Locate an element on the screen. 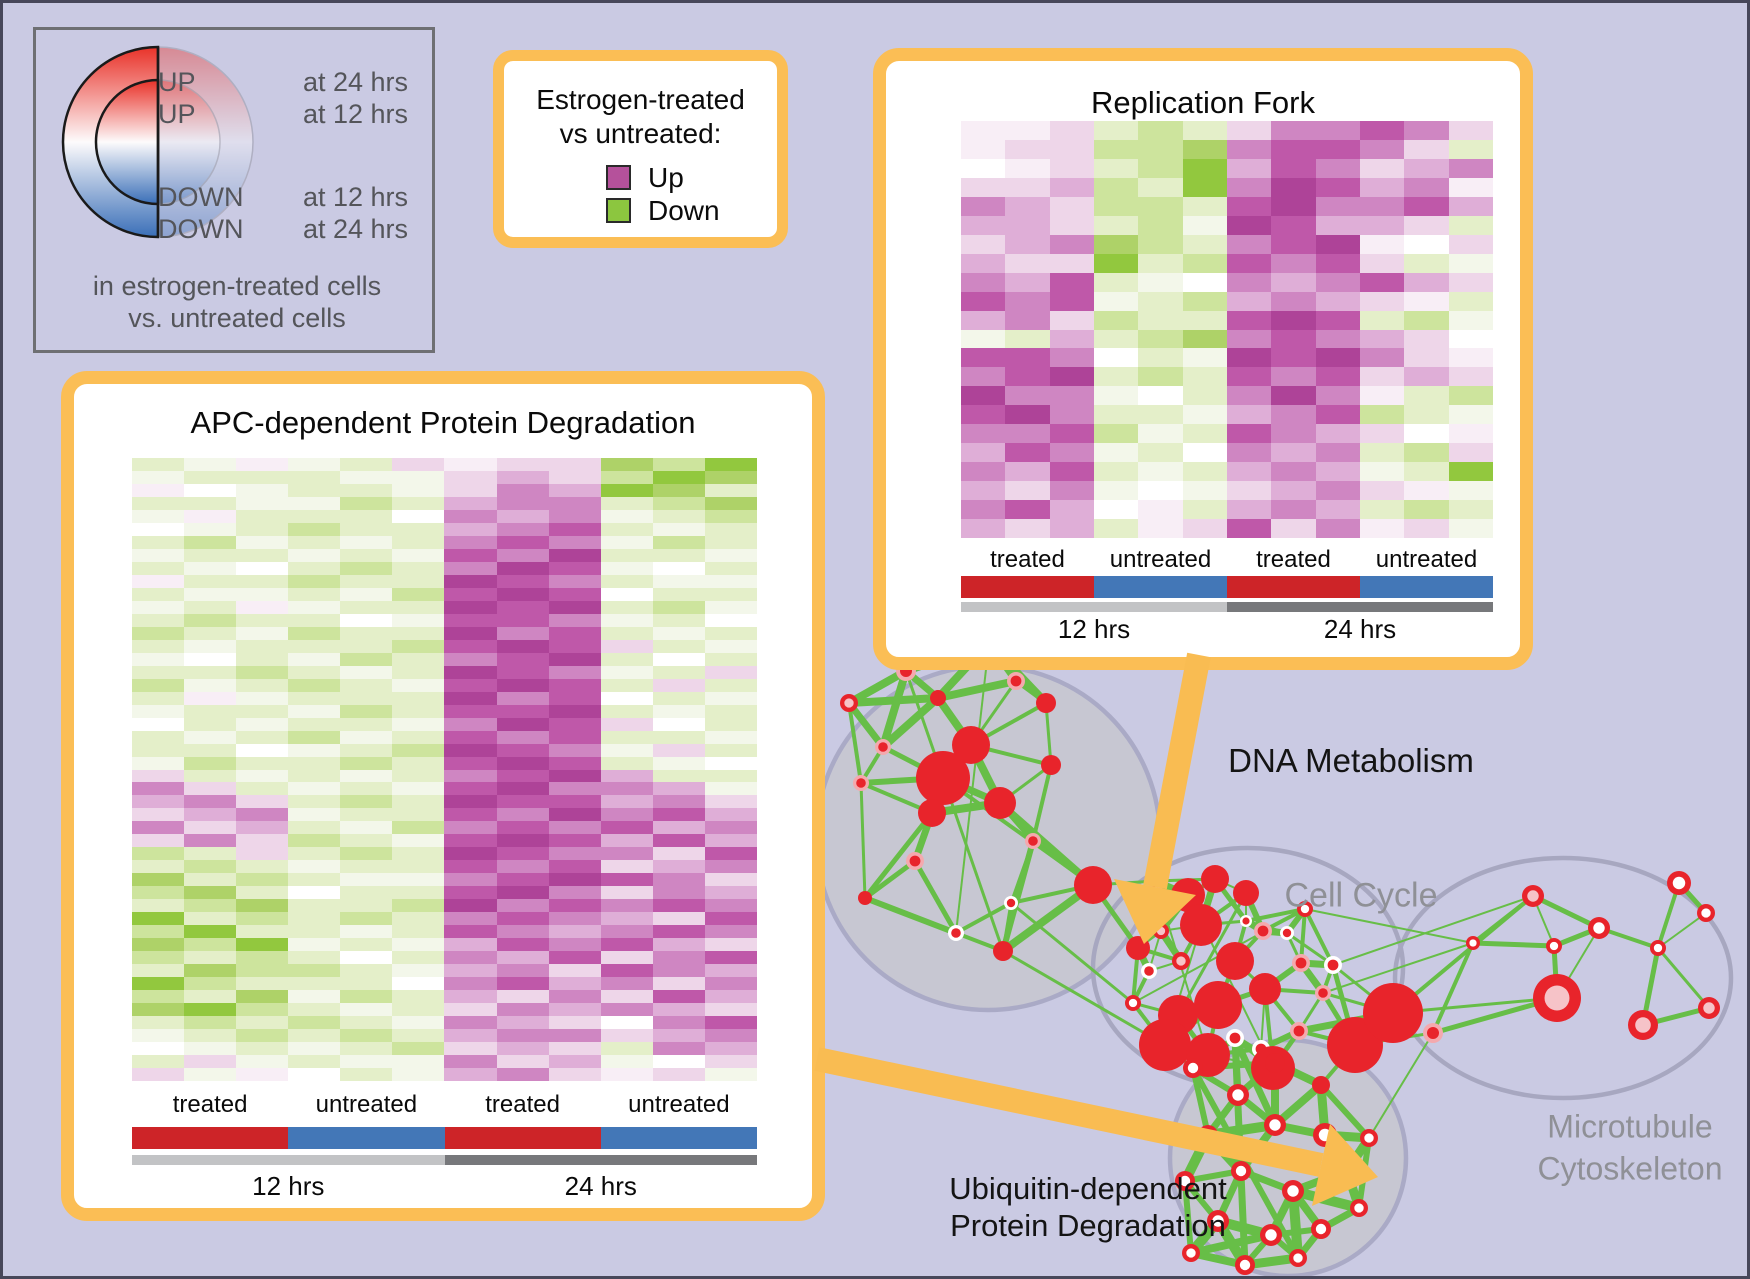  apc-treatment-bar is located at coordinates (444, 1138).